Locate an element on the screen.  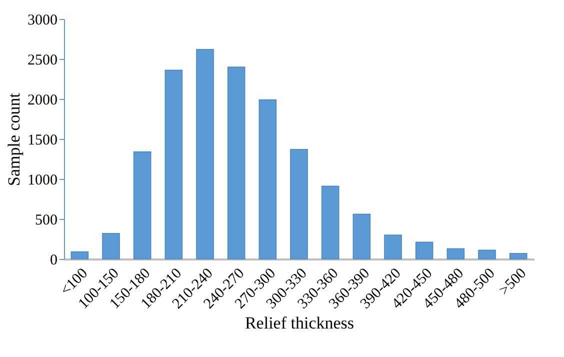
y-tick-label: 1000 is located at coordinates (43, 180).